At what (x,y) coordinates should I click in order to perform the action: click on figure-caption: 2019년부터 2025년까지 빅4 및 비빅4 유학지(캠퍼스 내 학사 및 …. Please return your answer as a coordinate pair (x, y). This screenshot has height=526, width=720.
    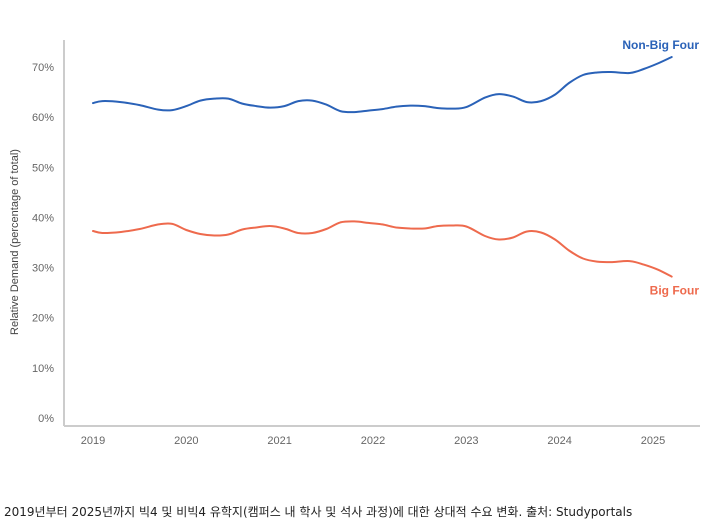
    Looking at the image, I should click on (318, 512).